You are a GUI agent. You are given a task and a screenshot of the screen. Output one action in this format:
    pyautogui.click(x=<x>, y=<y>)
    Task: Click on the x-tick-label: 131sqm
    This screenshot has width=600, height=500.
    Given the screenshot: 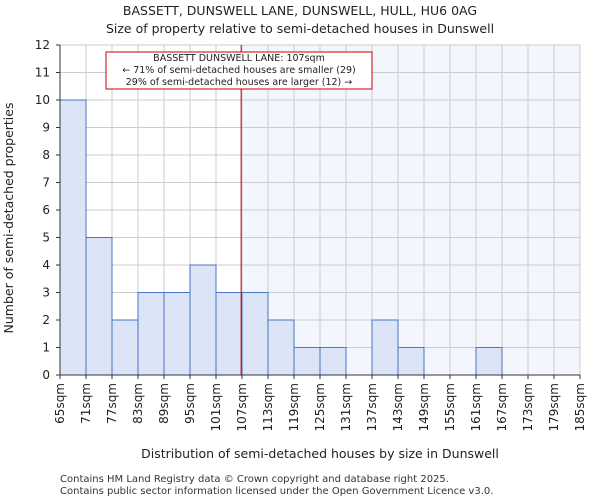 What is the action you would take?
    pyautogui.click(x=346, y=407)
    